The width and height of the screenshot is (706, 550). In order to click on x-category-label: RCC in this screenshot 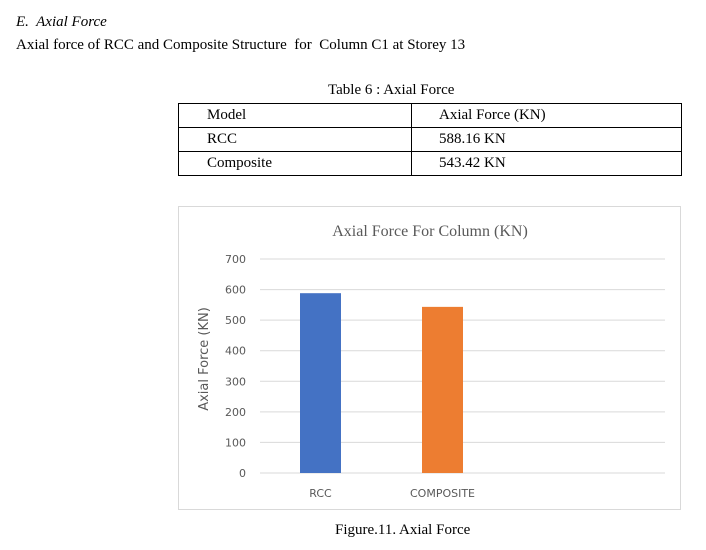, I will do `click(320, 493)`.